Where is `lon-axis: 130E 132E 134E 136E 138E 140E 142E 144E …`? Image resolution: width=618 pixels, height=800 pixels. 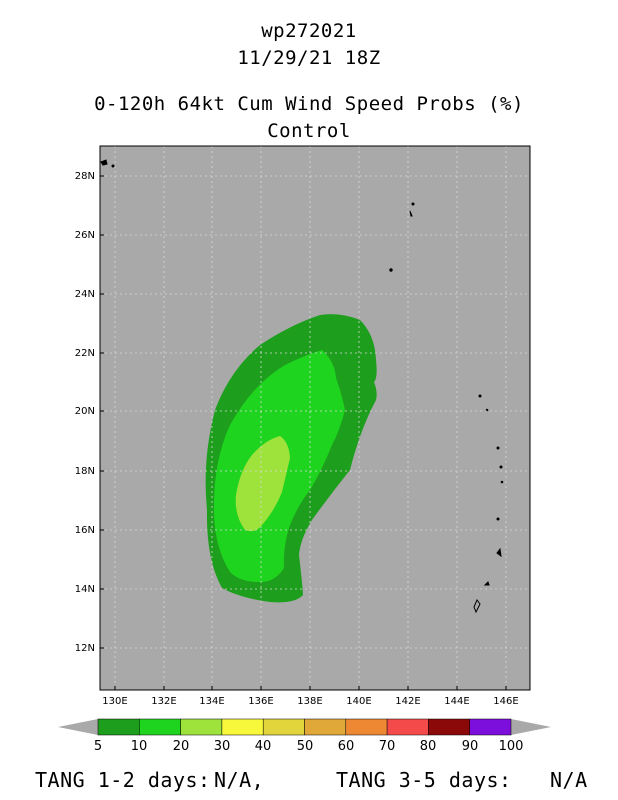
lon-axis: 130E 132E 134E 136E 138E 140E 142E 144E … is located at coordinates (310, 701).